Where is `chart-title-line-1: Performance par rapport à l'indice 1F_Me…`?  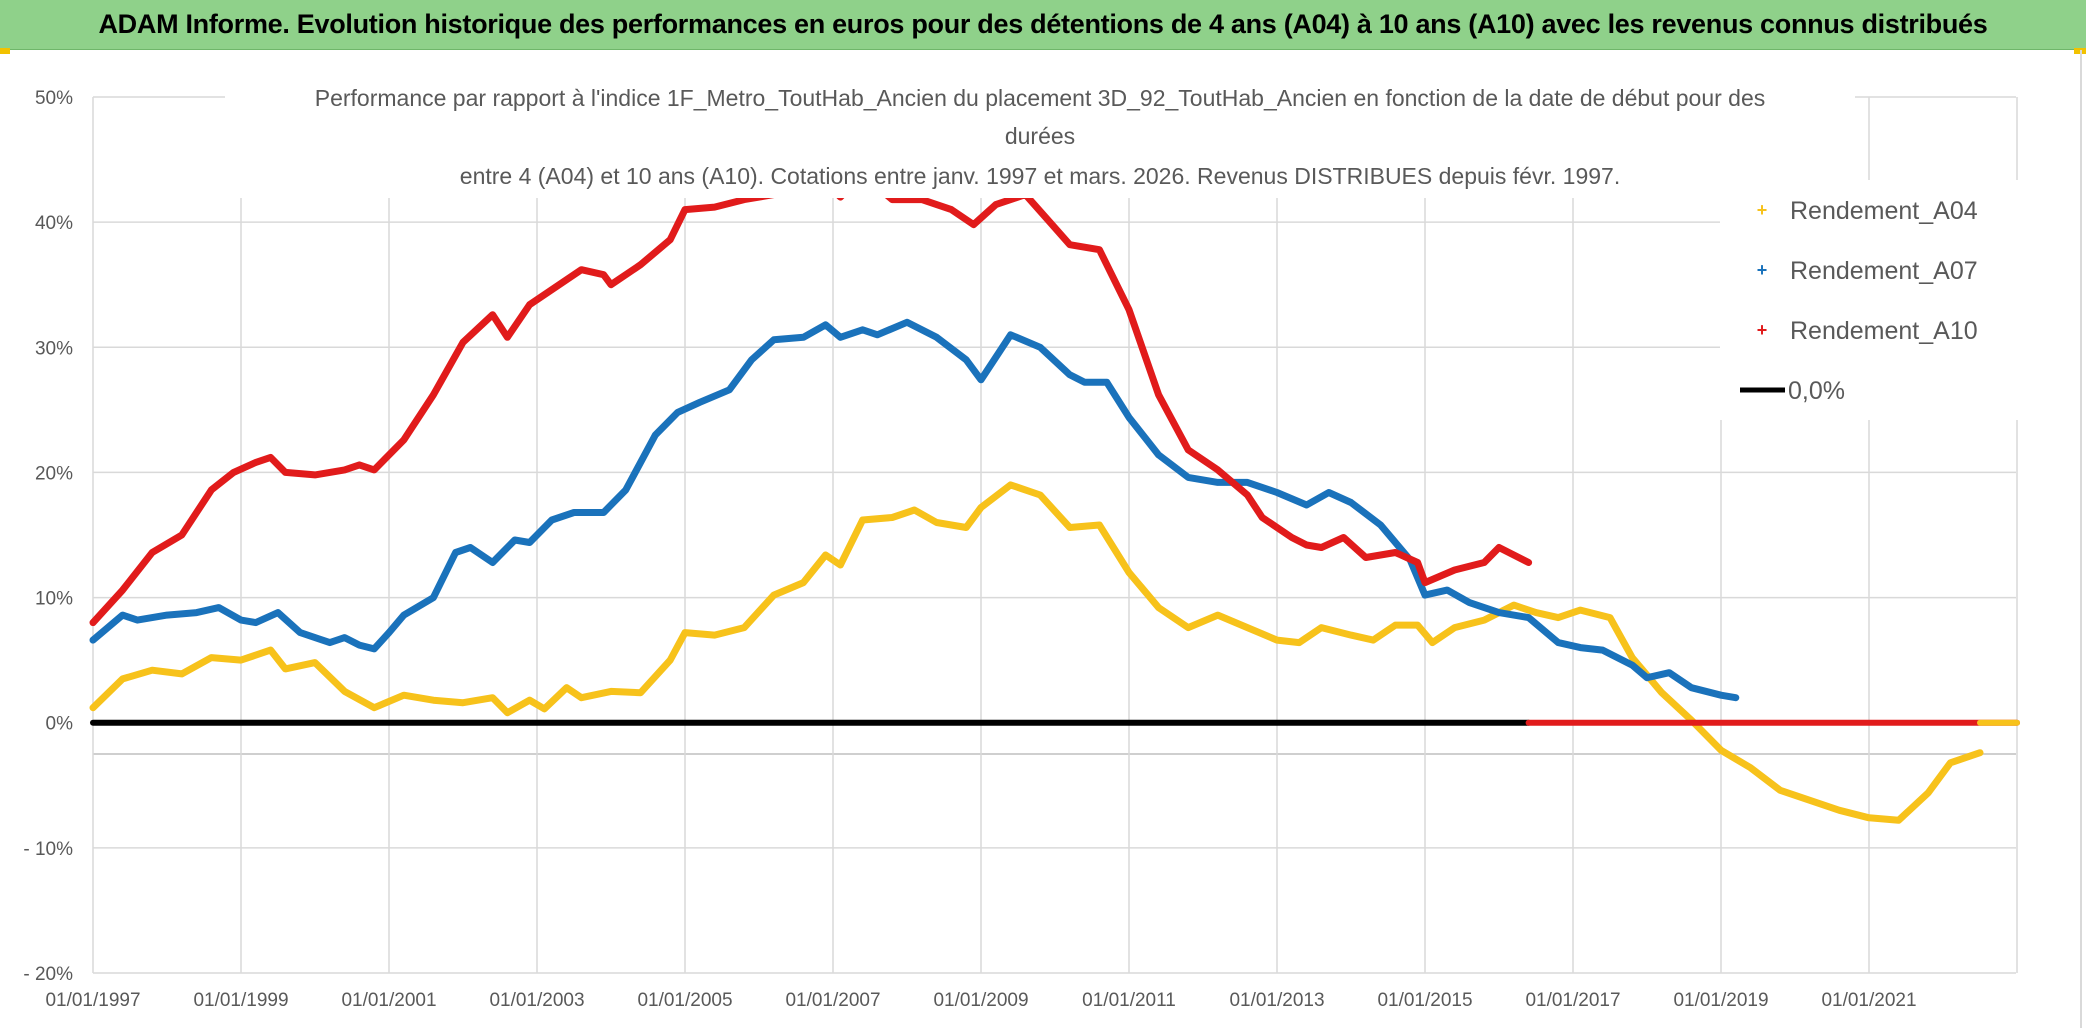
chart-title-line-1: Performance par rapport à l'indice 1F_Me… is located at coordinates (1040, 98).